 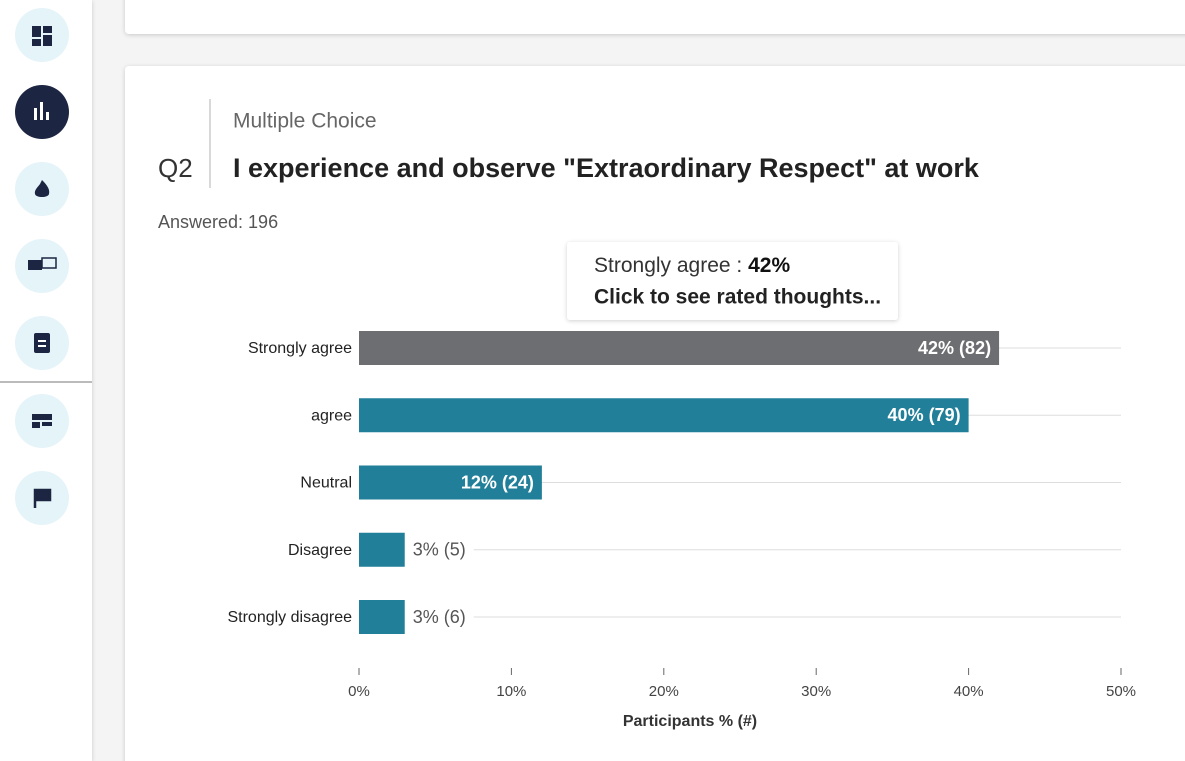 What do you see at coordinates (816, 691) in the screenshot?
I see `x-tick-label: 30%` at bounding box center [816, 691].